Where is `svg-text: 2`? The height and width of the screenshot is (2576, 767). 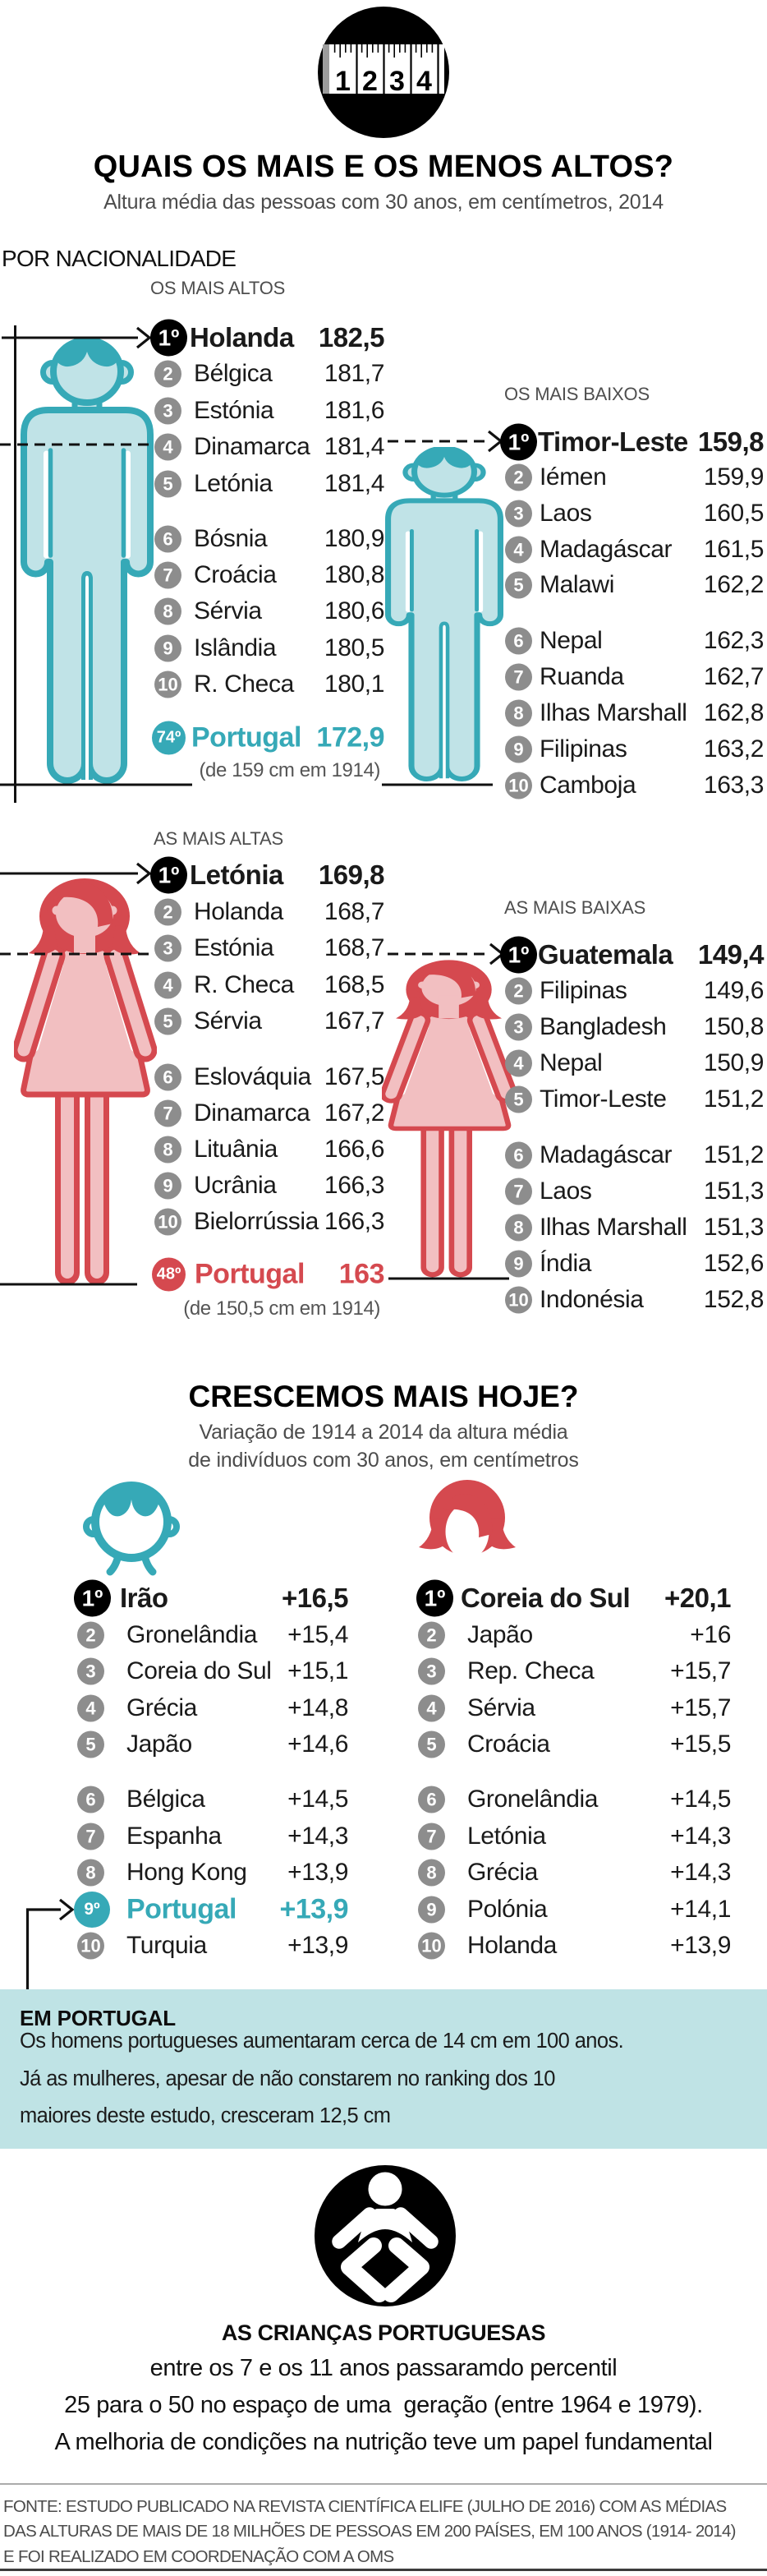
svg-text: 2 is located at coordinates (370, 81).